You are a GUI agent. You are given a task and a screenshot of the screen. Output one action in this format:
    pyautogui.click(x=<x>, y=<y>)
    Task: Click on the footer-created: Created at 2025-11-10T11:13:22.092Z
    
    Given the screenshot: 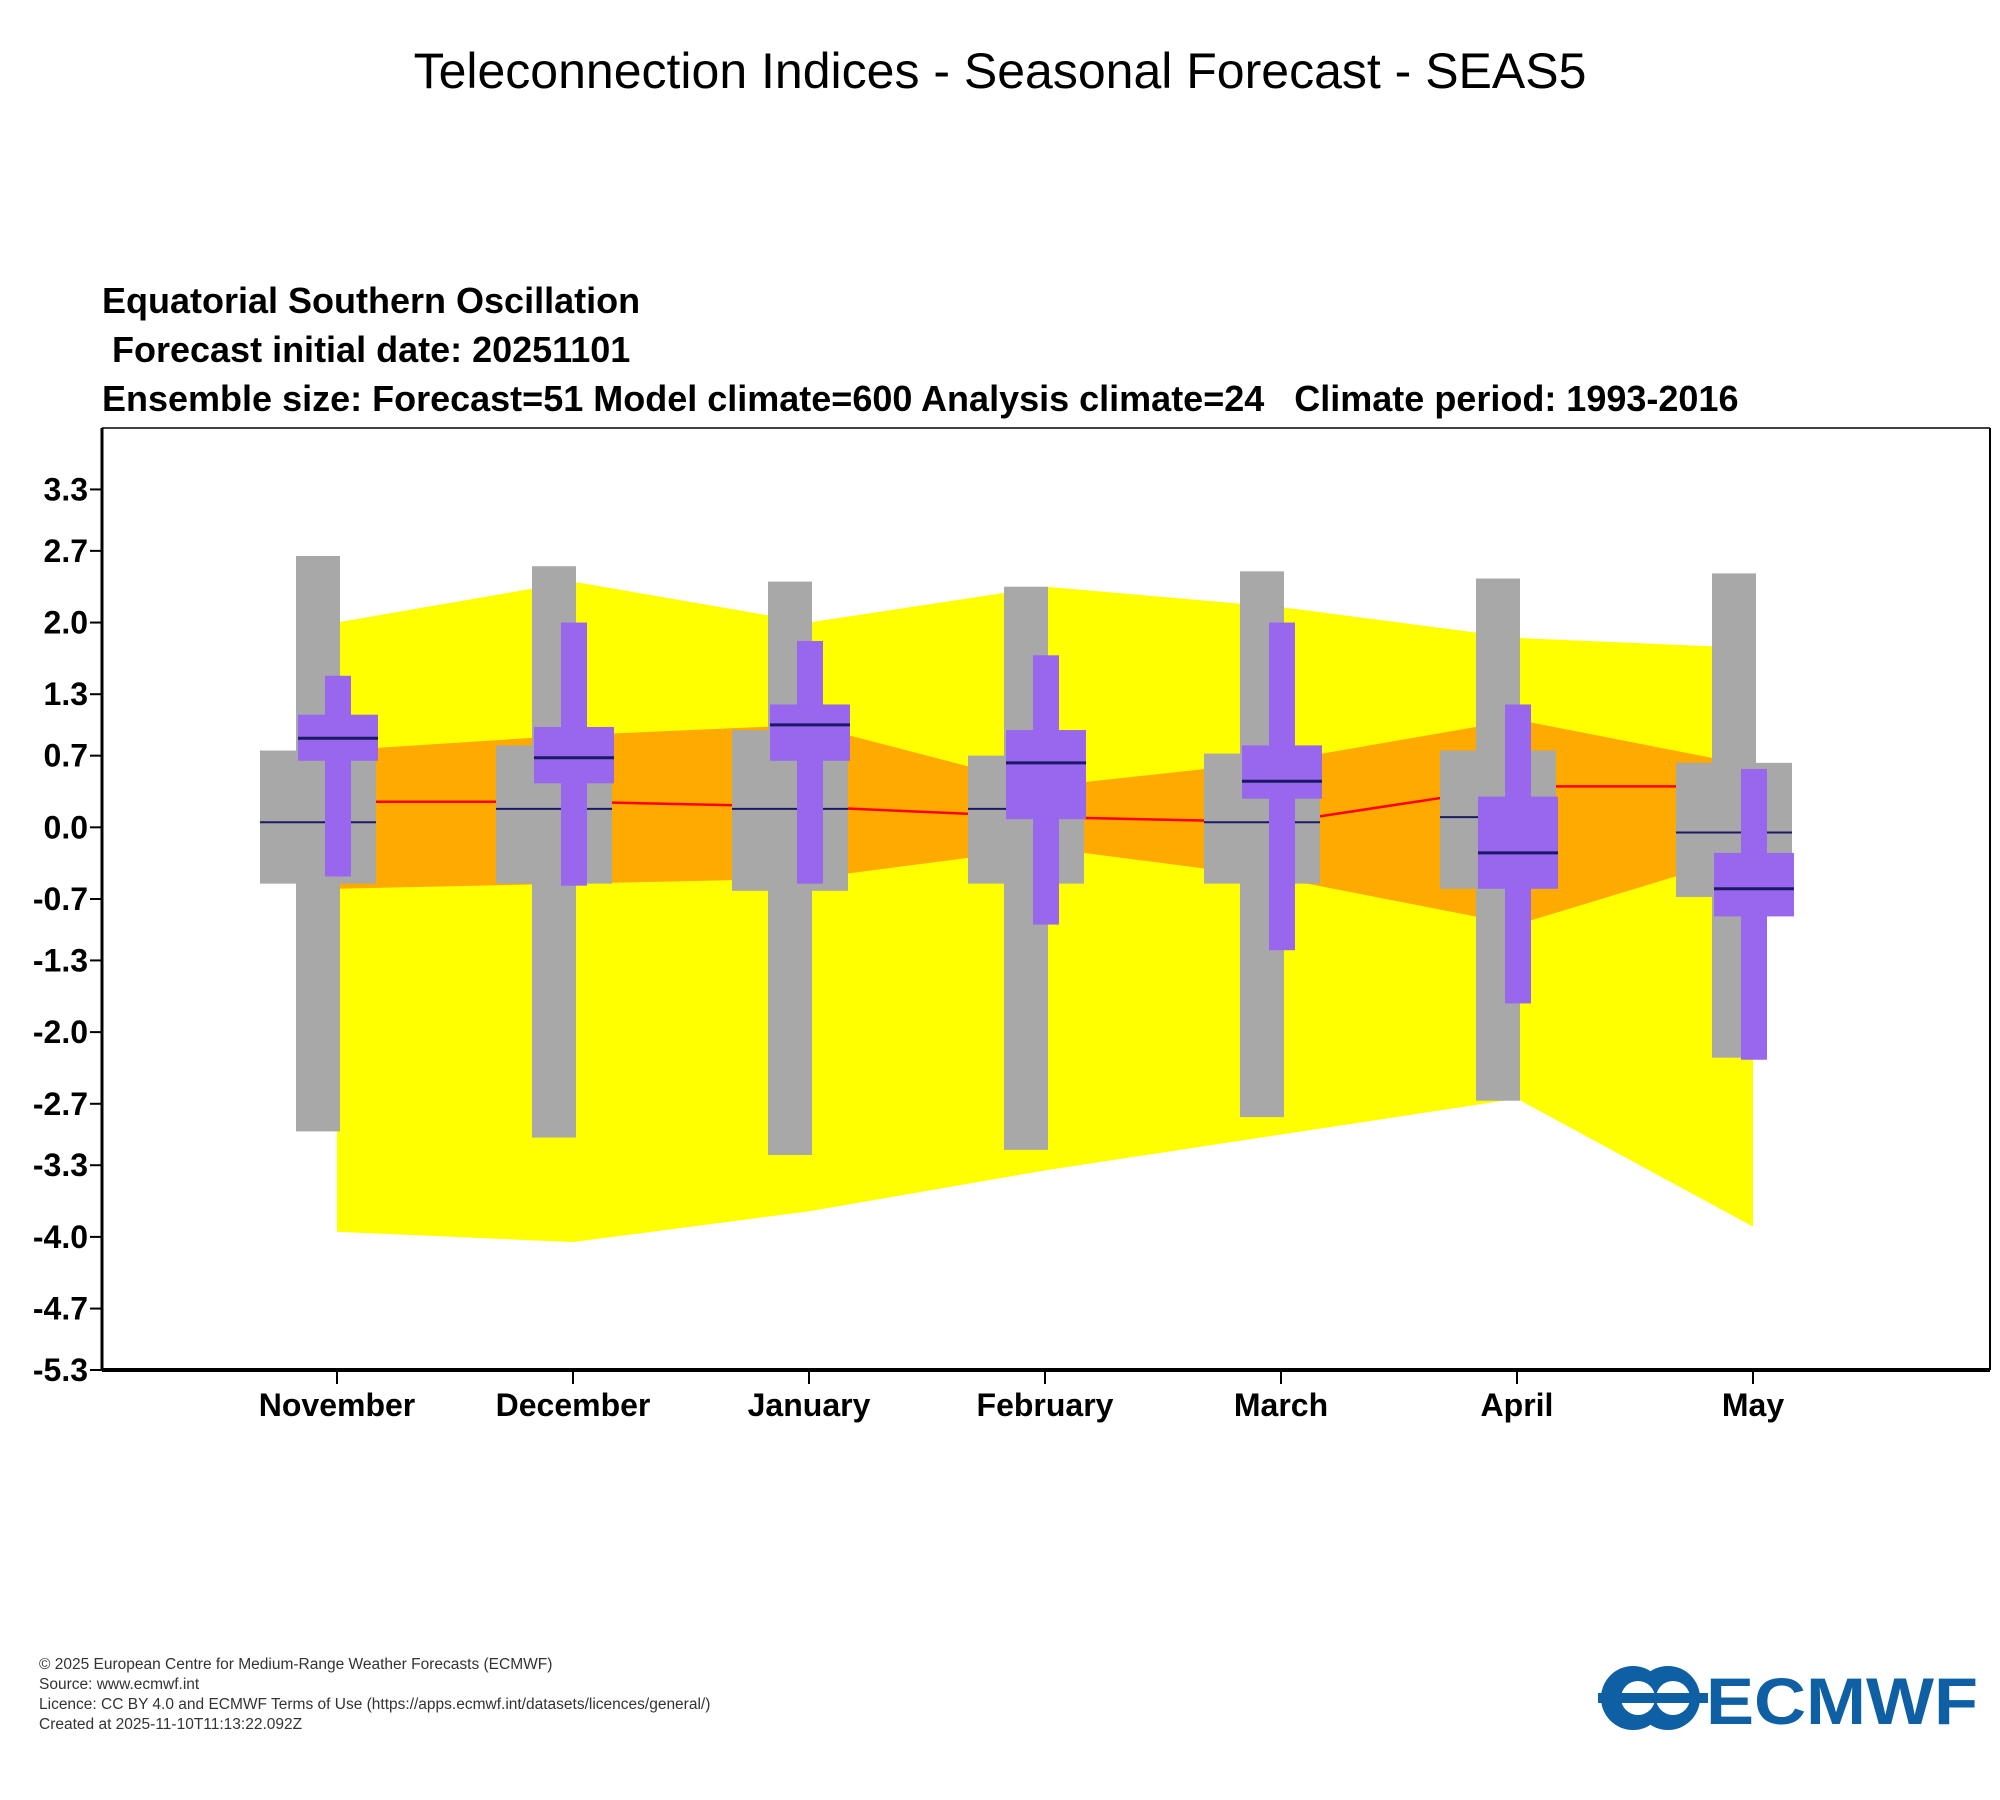 What is the action you would take?
    pyautogui.click(x=171, y=1724)
    